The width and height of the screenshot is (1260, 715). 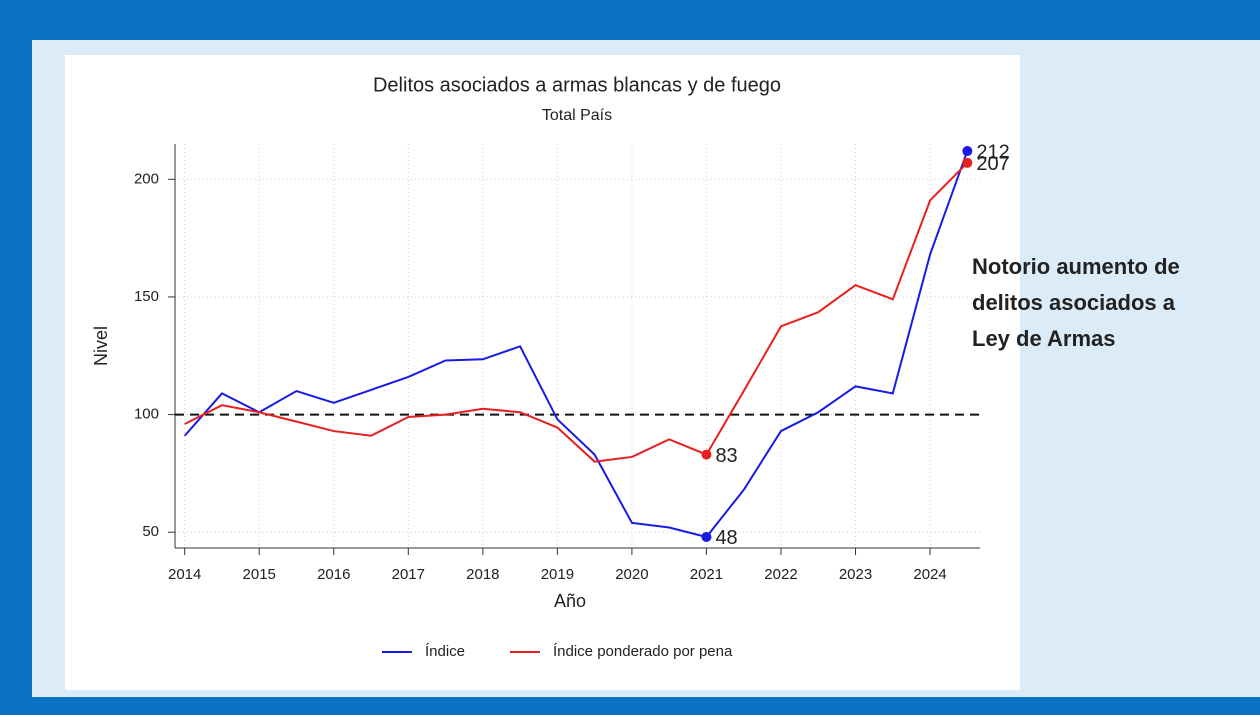 What do you see at coordinates (631, 574) in the screenshot?
I see `x-tick-label: 2020` at bounding box center [631, 574].